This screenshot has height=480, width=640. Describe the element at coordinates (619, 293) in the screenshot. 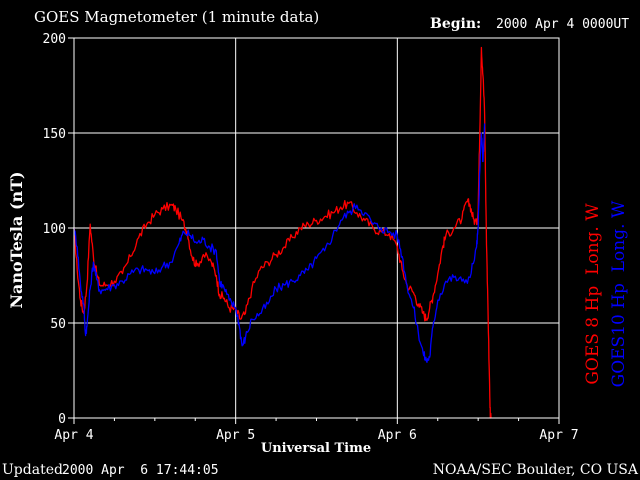

I see `legend-goes10: GOES10 Hp Long. W` at that location.